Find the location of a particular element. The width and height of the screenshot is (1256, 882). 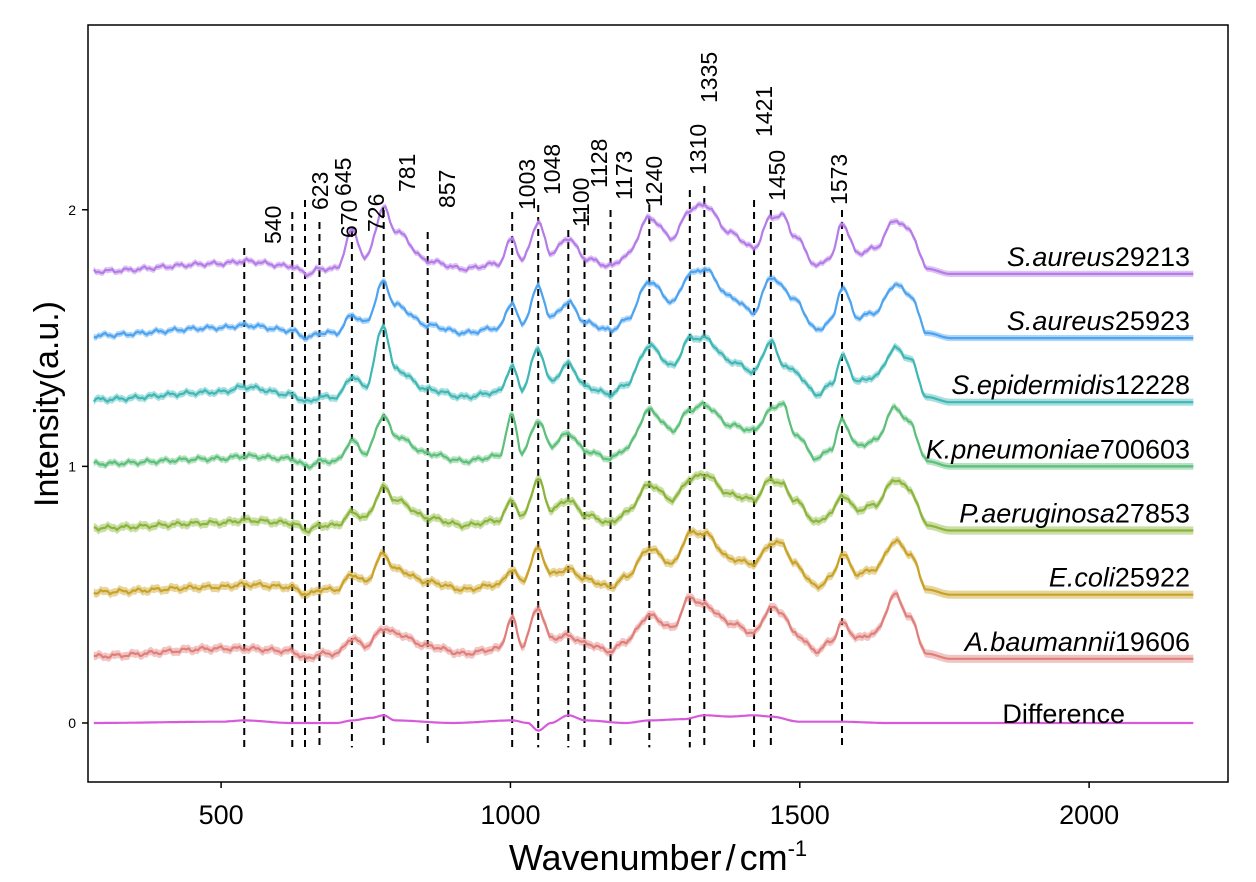

series-label-species-1: S.aureus is located at coordinates (1061, 257).